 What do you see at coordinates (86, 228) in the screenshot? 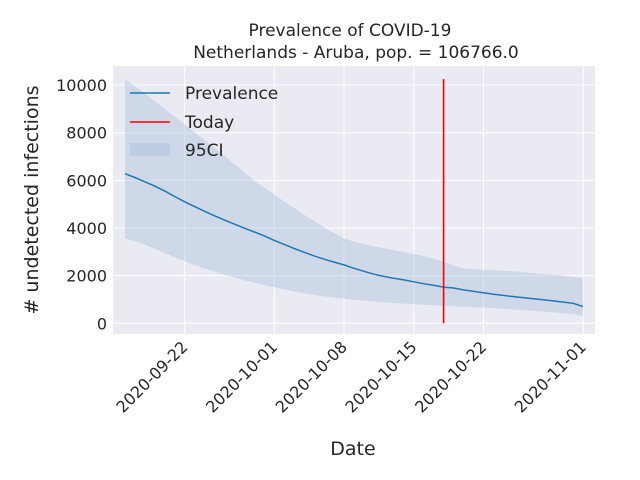
I see `y-tick-label: 4000` at bounding box center [86, 228].